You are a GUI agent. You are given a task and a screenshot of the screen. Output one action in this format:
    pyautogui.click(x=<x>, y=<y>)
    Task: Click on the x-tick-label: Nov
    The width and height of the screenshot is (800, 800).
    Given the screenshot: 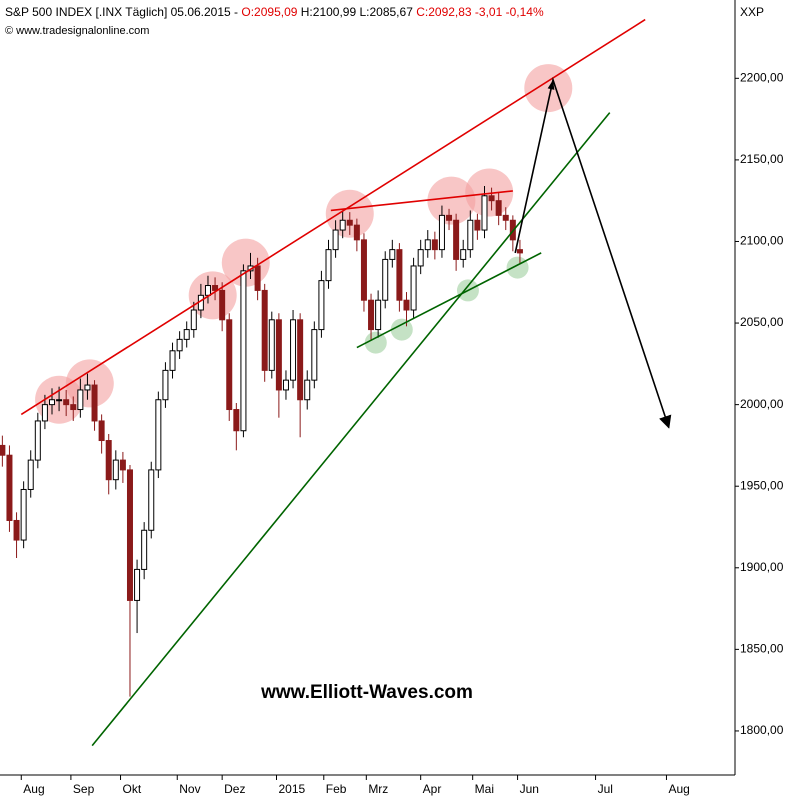 What is the action you would take?
    pyautogui.click(x=189, y=789)
    